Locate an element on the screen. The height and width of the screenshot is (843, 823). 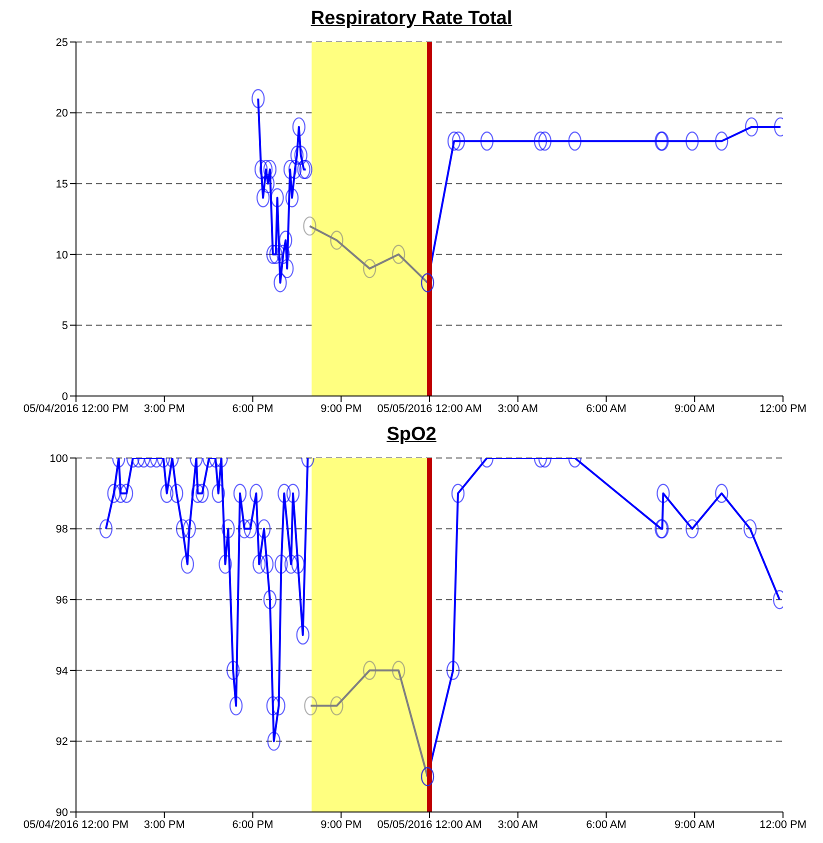
y-tick-label: 90 is located at coordinates (62, 812).